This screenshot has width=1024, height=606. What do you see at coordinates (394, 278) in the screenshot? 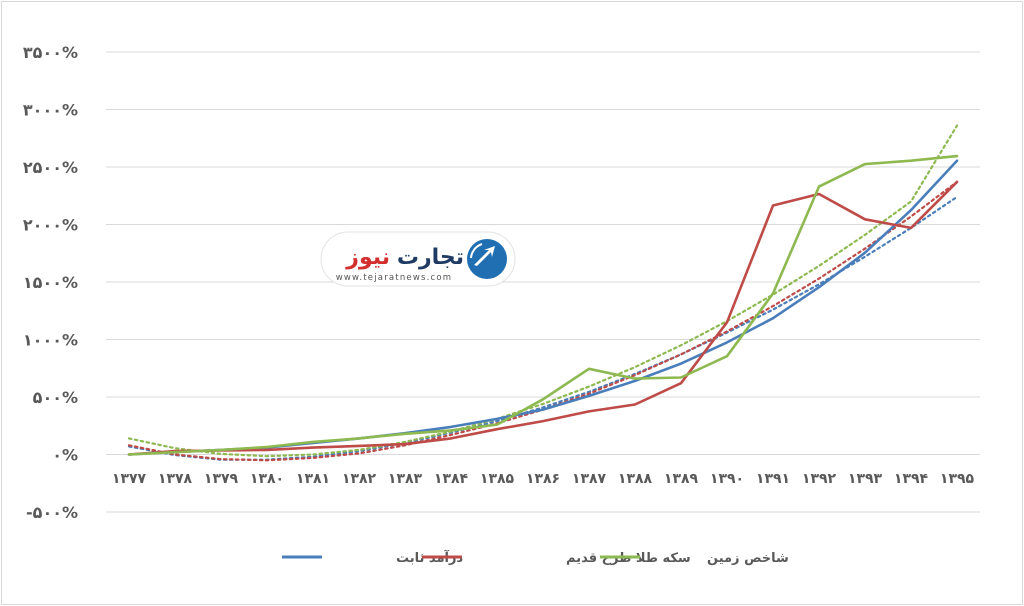
I see `logo-url: www.tejaratnews.com` at bounding box center [394, 278].